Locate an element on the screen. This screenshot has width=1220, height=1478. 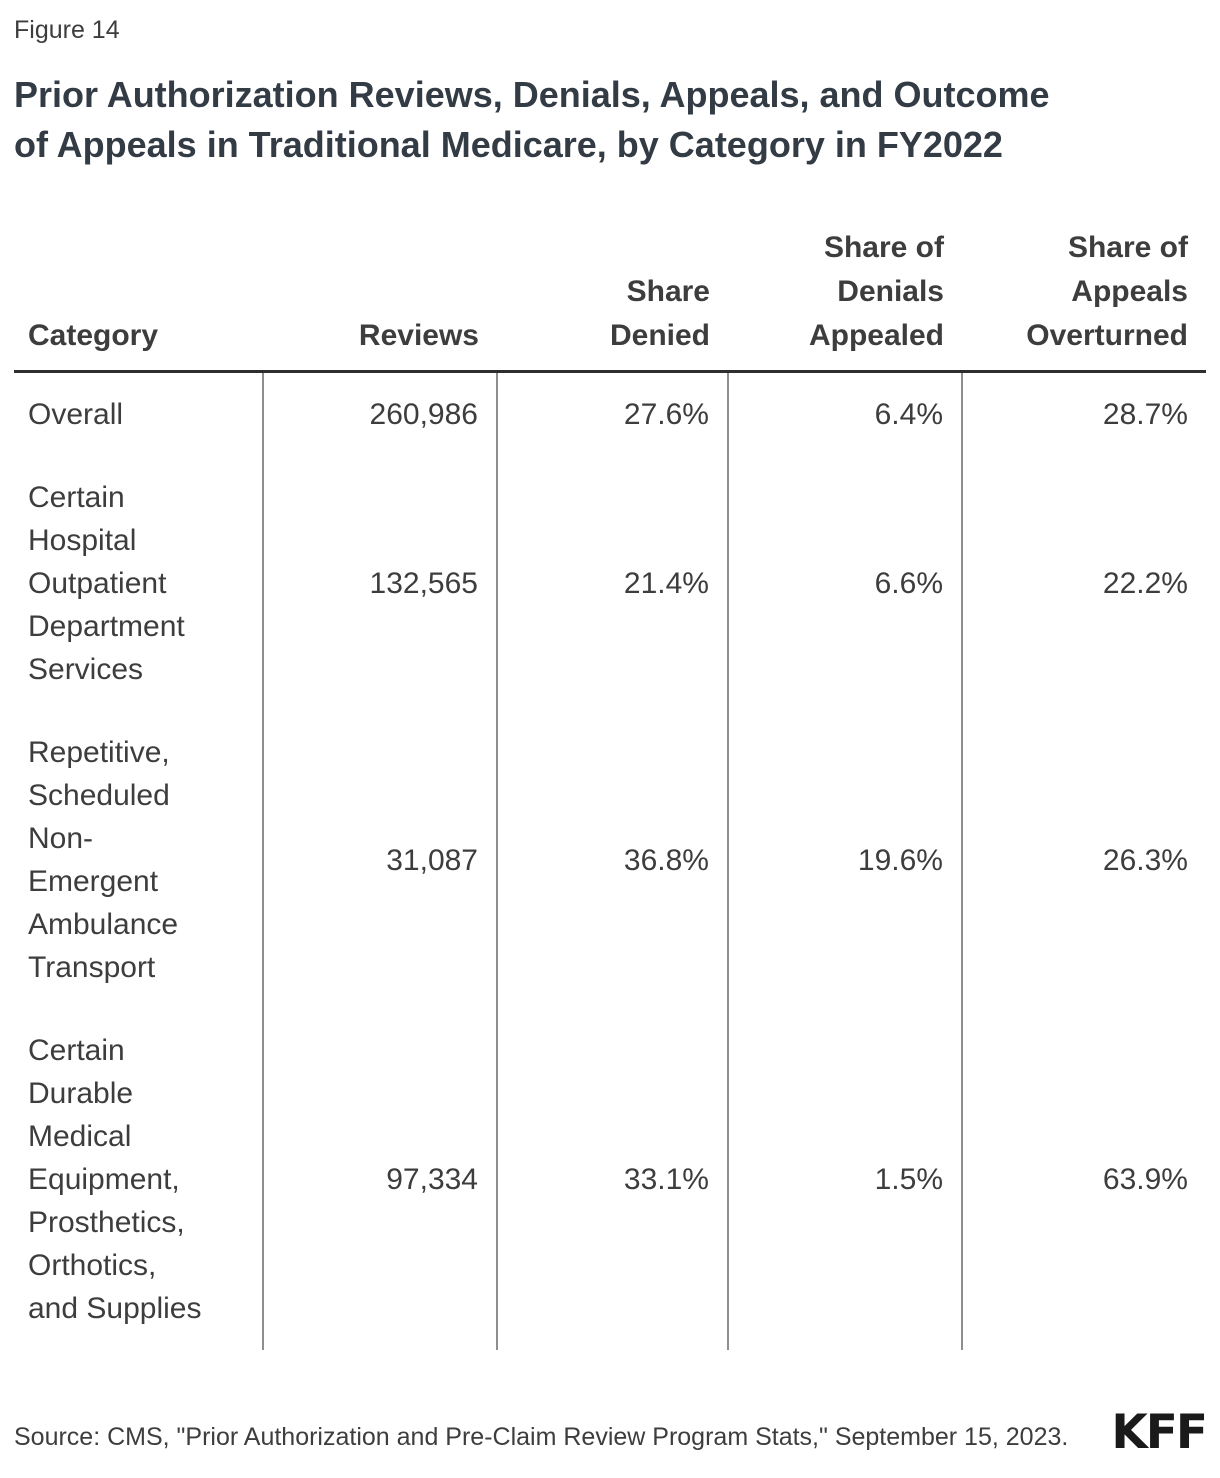
cell-share-denied: 36.8% is located at coordinates (612, 860).